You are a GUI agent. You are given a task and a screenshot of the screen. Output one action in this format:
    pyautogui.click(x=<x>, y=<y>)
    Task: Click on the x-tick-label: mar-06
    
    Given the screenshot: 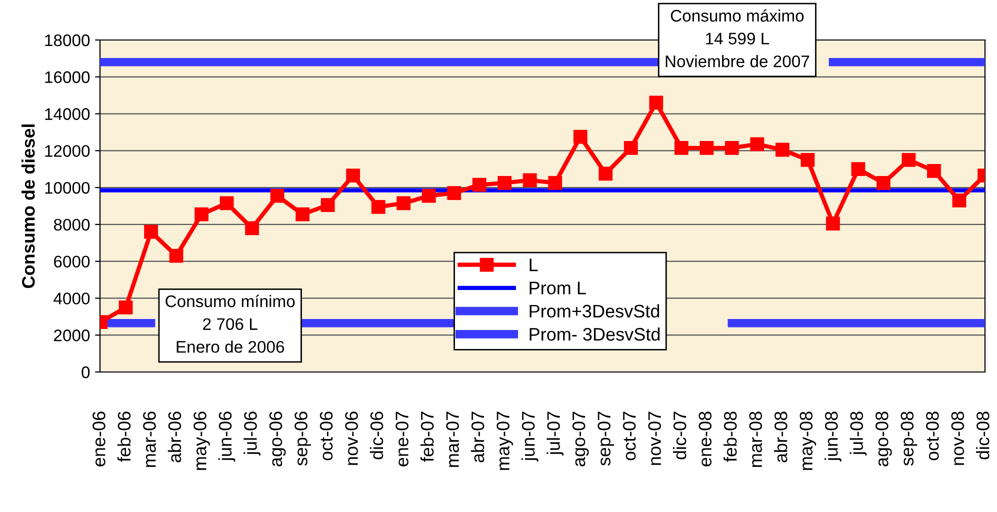 What is the action you would take?
    pyautogui.click(x=149, y=439)
    